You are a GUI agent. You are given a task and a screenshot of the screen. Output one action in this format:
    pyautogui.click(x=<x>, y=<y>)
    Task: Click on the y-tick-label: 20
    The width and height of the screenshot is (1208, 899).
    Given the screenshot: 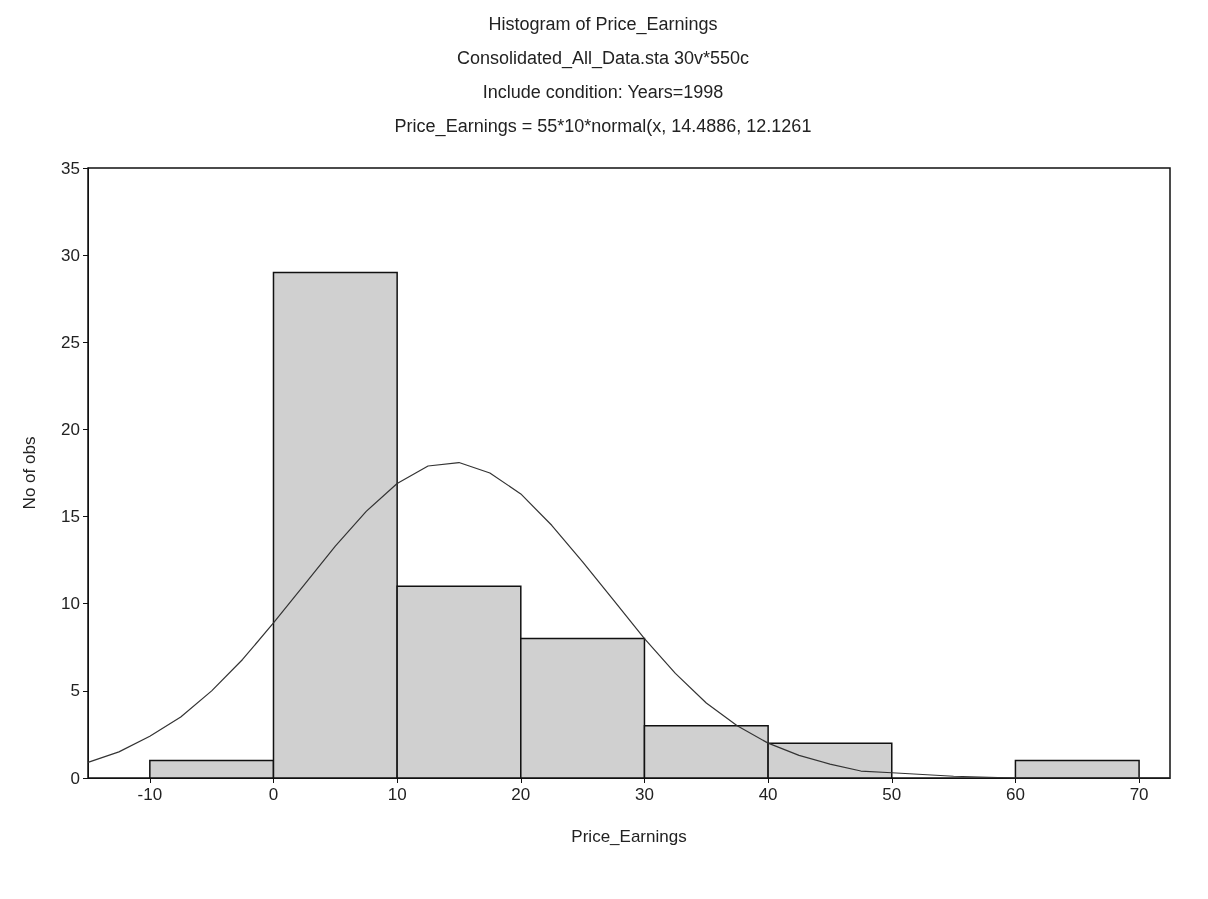 What is the action you would take?
    pyautogui.click(x=70, y=429)
    